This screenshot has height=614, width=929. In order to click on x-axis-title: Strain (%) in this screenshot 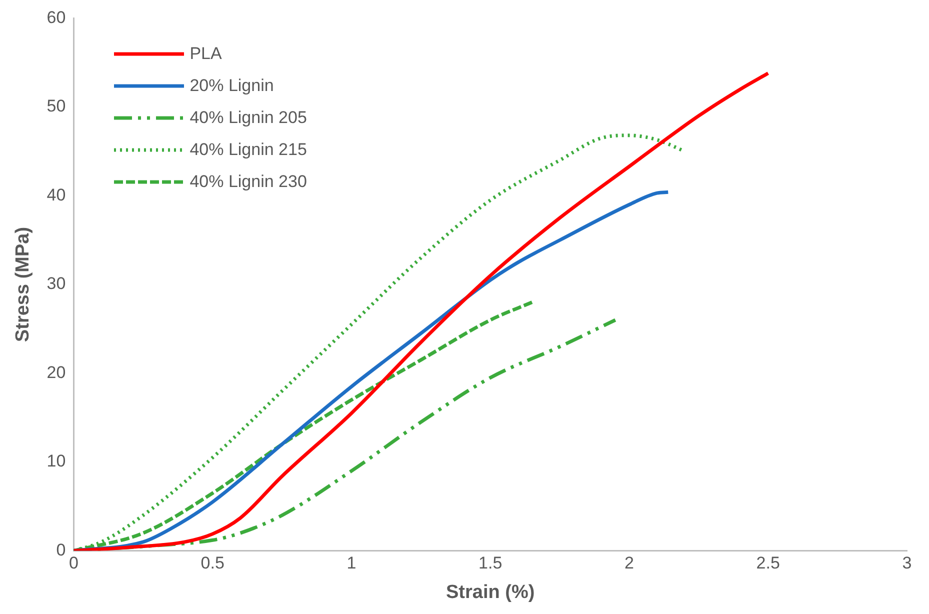, I will do `click(490, 592)`.